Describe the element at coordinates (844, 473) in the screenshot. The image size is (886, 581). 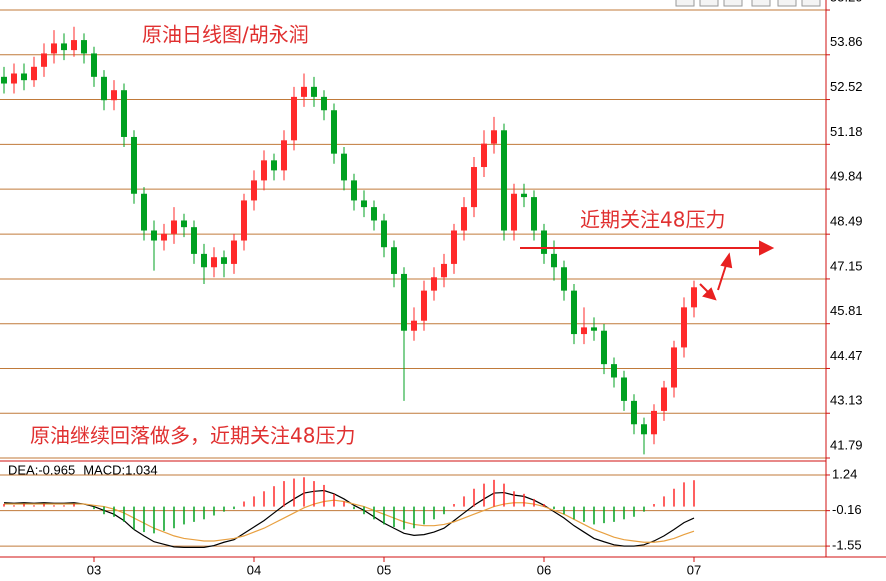
I see `y-tick-label: 1.24` at that location.